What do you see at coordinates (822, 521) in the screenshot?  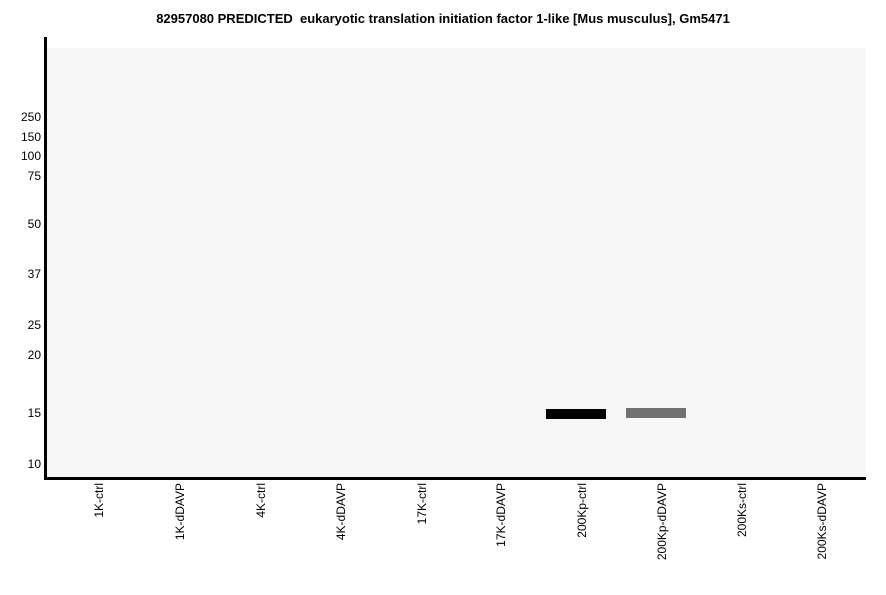 I see `x-lane-label-200ks-ddavp: 200Ks-dDAVP` at bounding box center [822, 521].